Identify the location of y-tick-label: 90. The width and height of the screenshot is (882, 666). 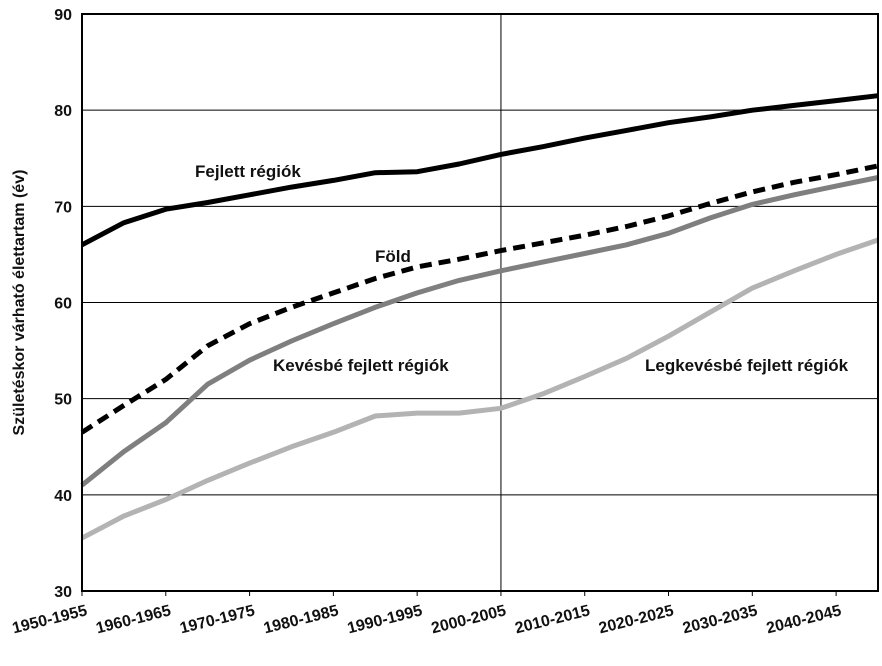
(63, 15).